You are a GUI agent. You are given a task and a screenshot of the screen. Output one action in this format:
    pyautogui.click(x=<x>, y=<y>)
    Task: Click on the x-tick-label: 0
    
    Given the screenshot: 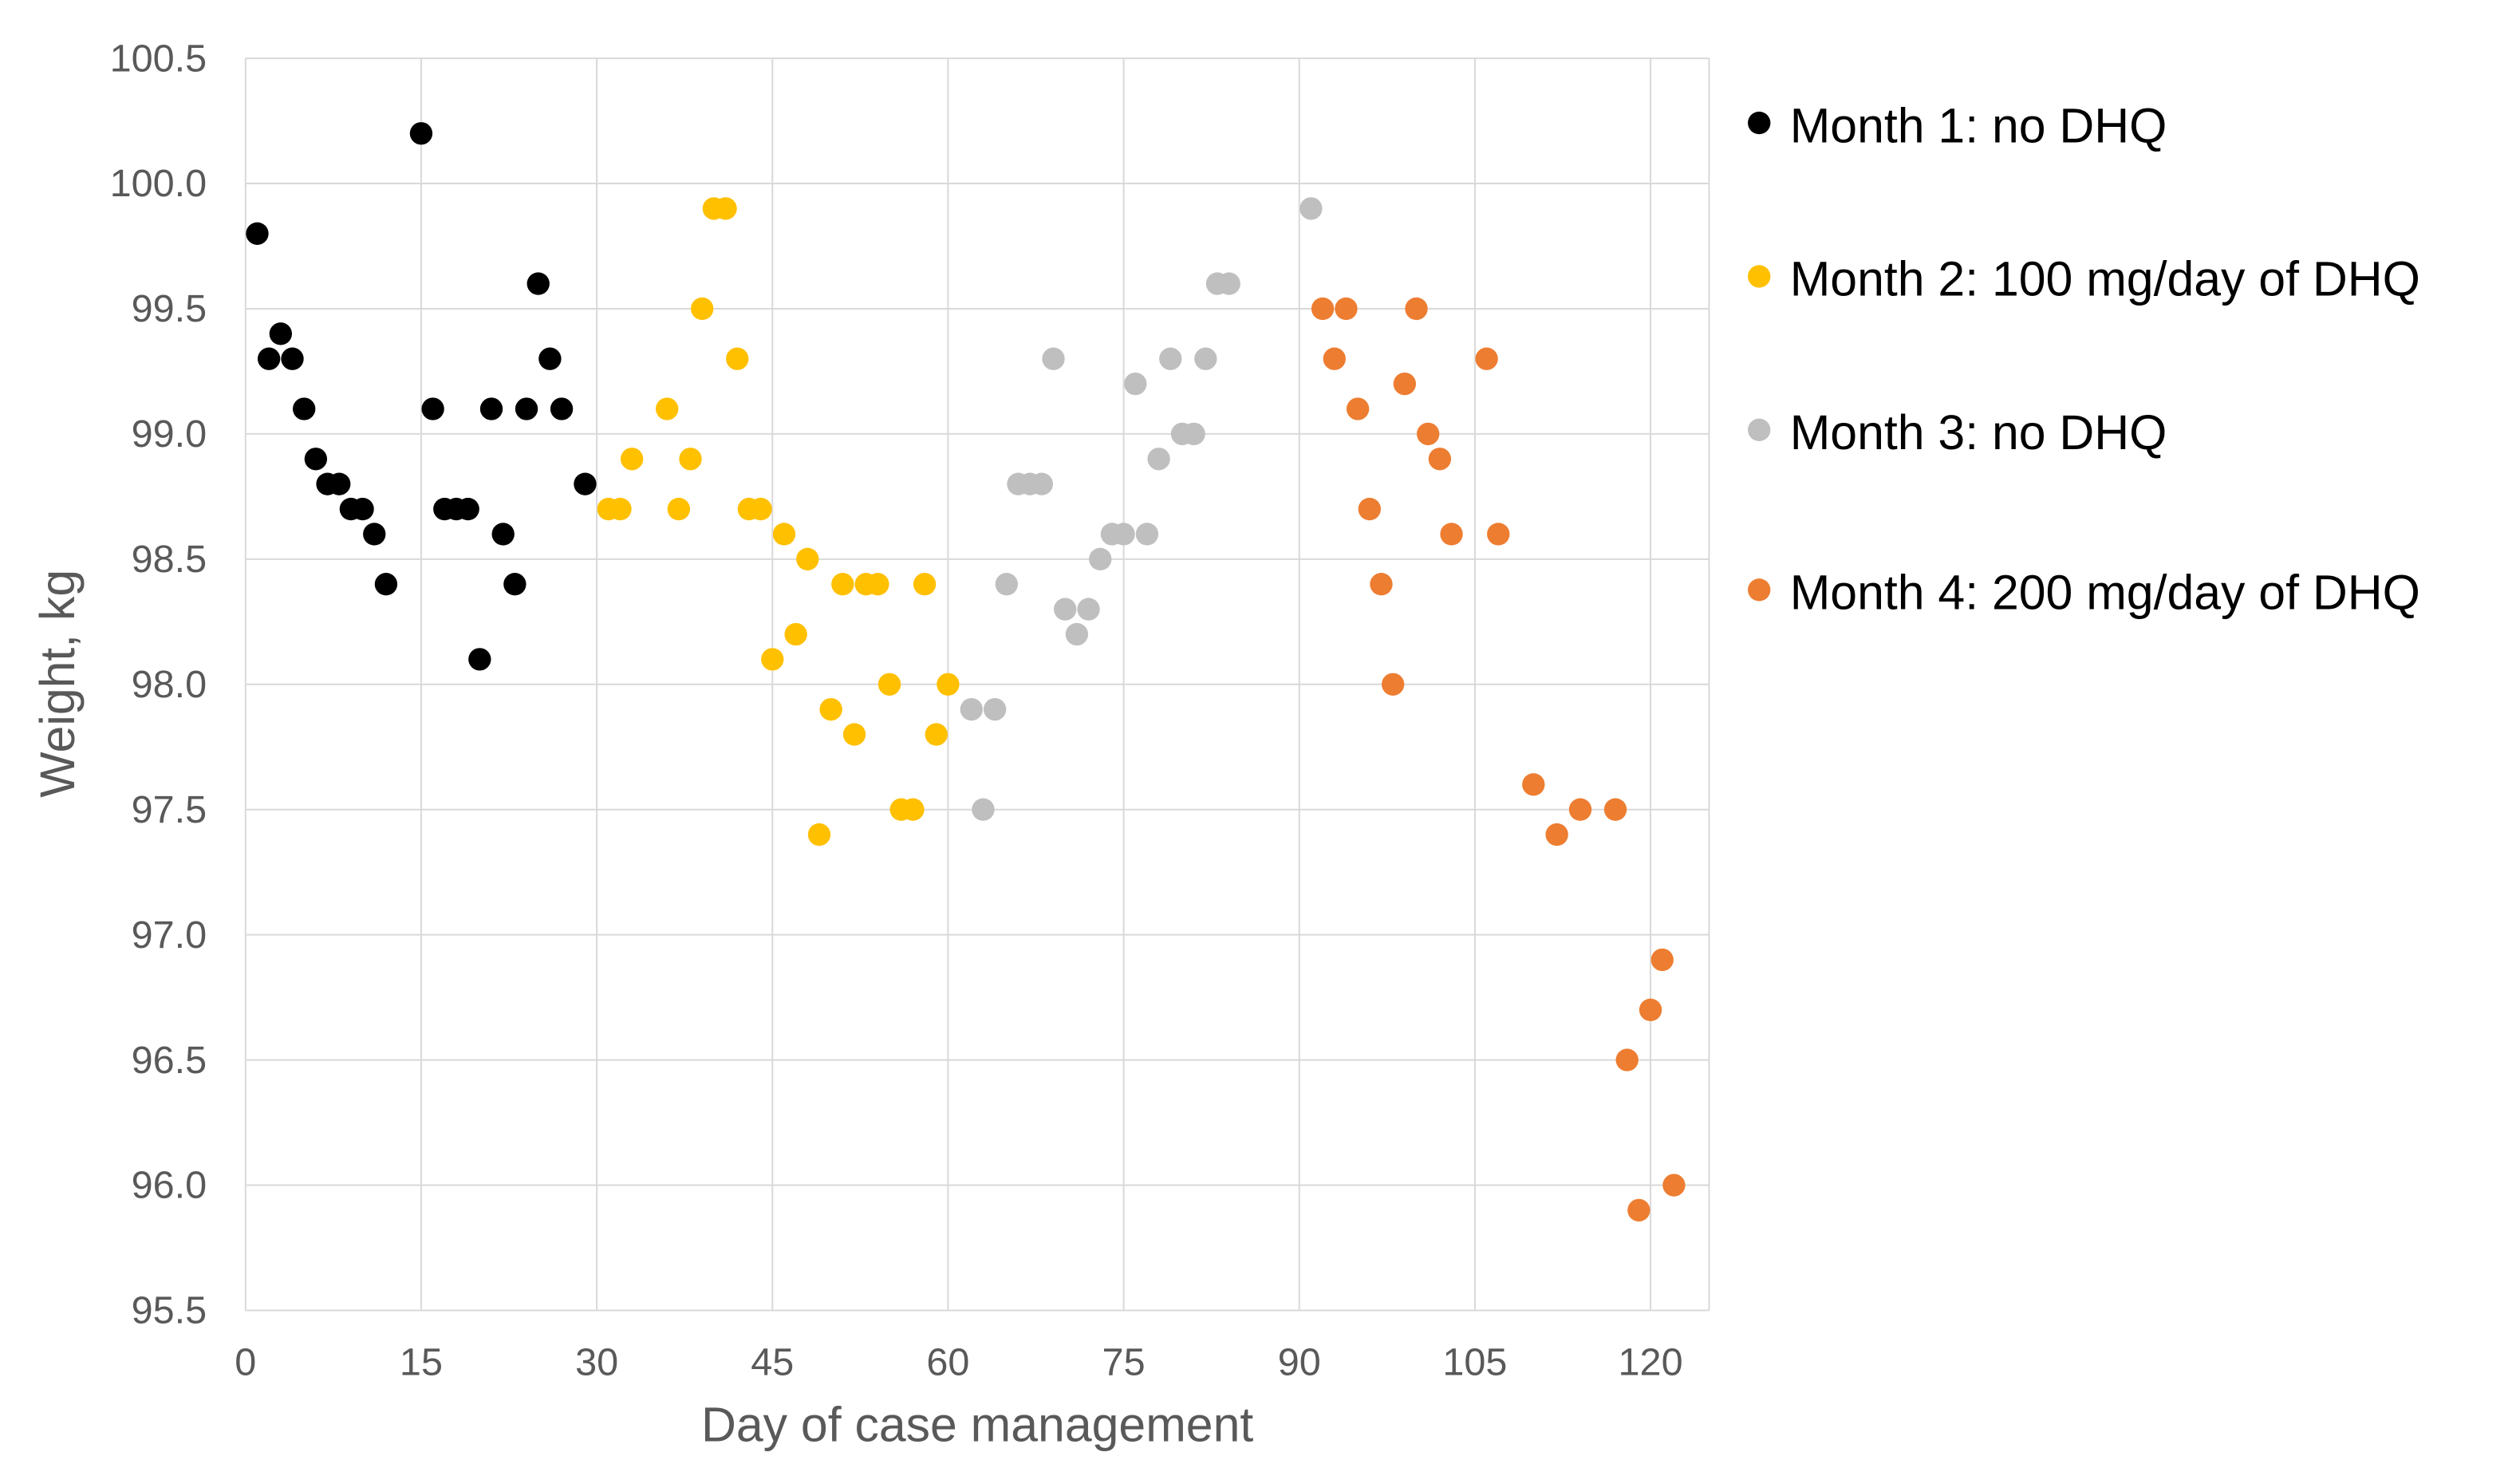 What is the action you would take?
    pyautogui.click(x=245, y=1361)
    